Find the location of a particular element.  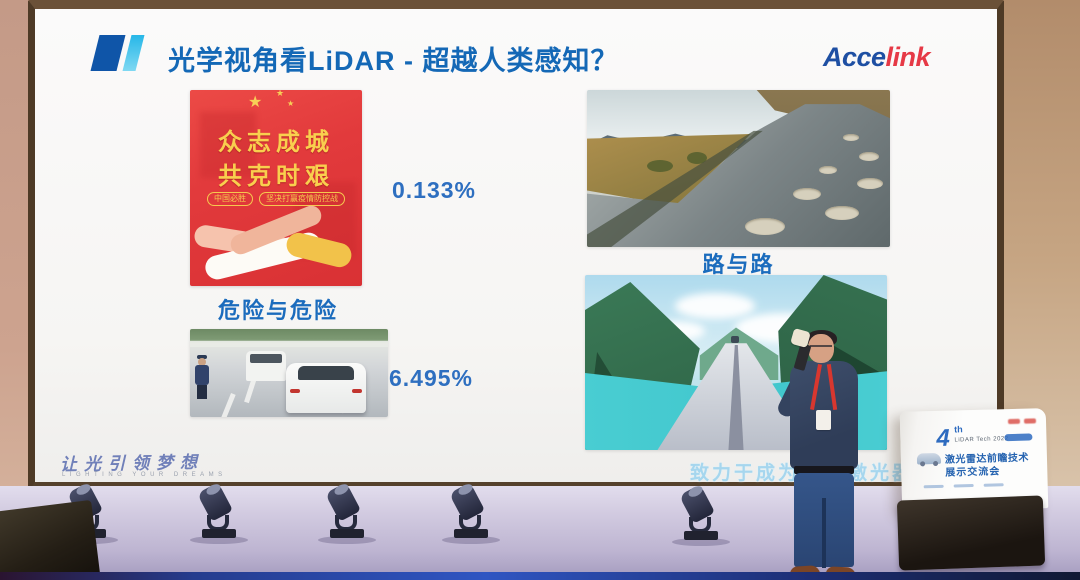

traffic-officer is located at coordinates (202, 377).